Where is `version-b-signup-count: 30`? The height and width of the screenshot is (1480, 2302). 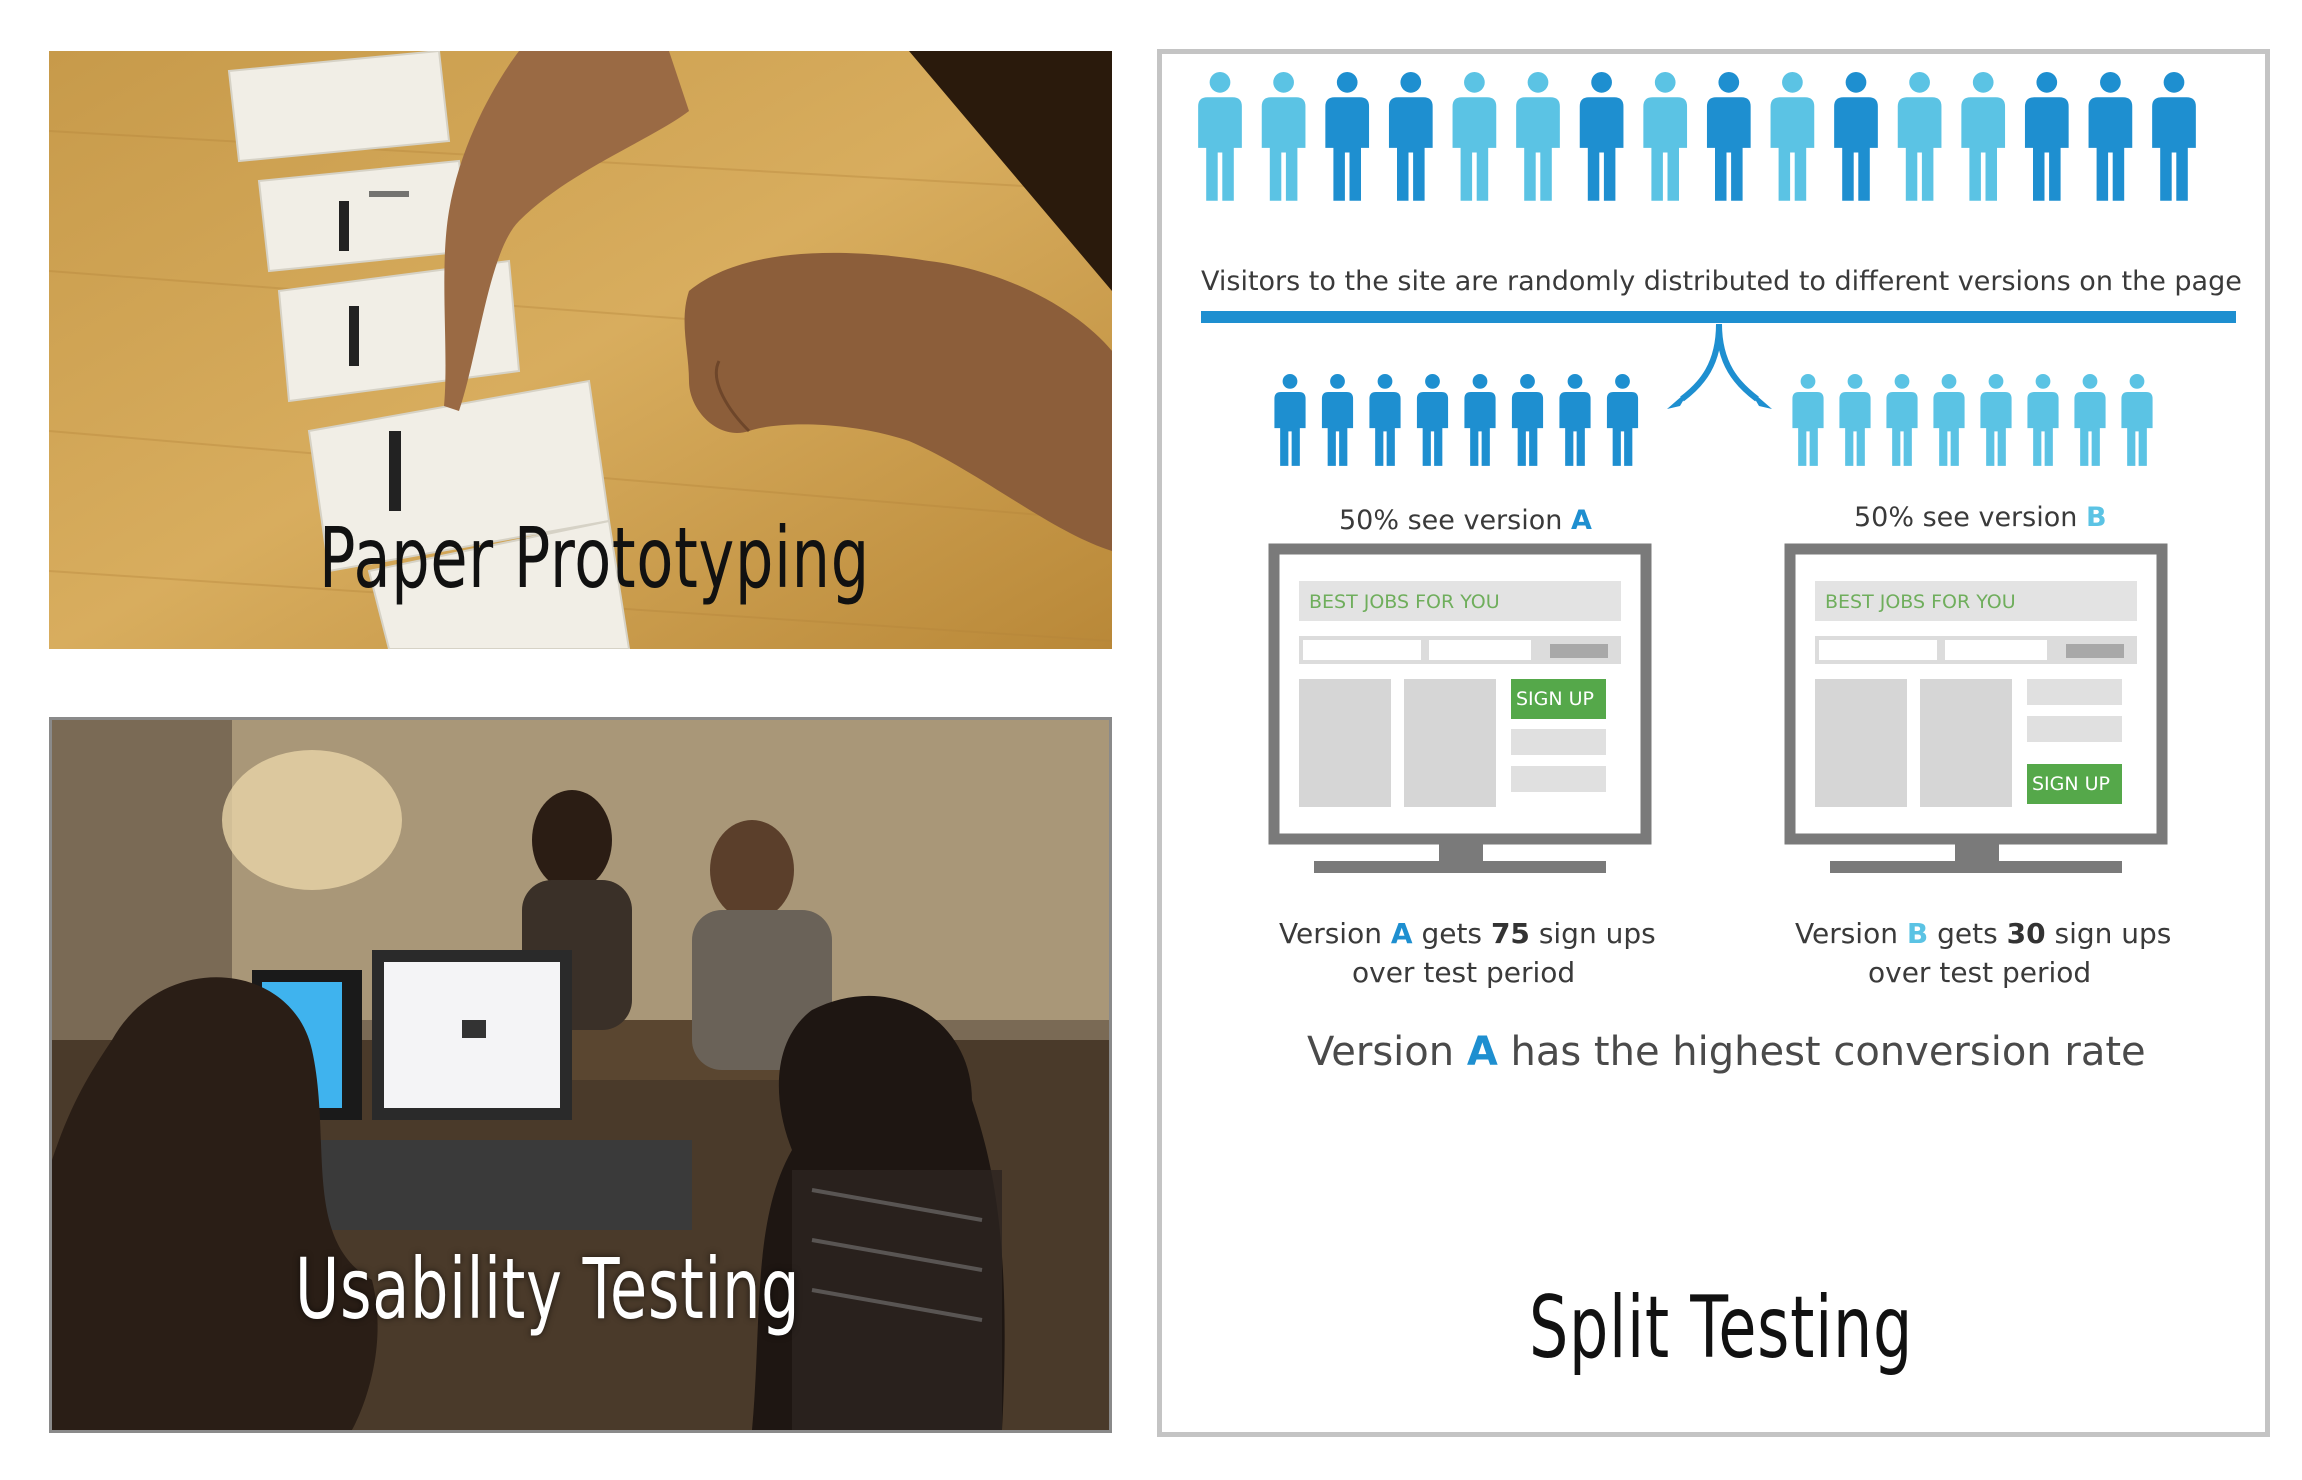
version-b-signup-count: 30 is located at coordinates (2026, 933).